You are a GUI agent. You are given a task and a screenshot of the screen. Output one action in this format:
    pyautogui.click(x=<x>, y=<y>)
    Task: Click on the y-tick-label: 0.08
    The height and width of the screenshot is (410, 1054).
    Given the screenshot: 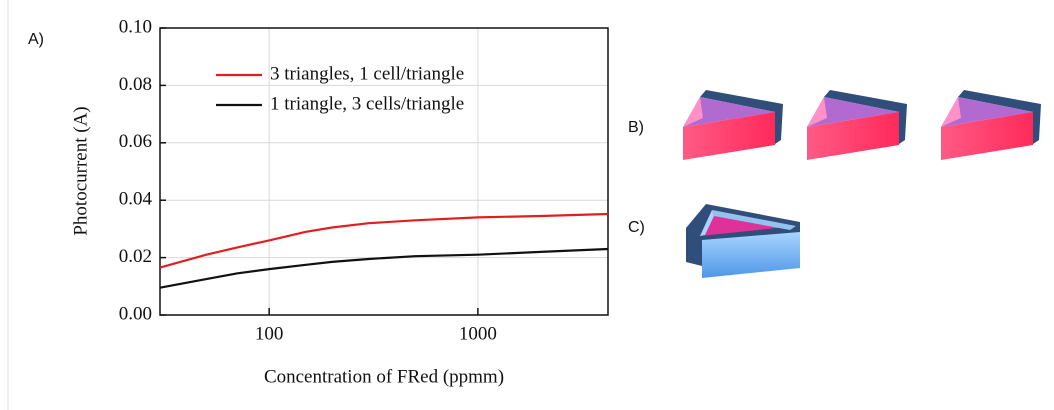 What is the action you would take?
    pyautogui.click(x=135, y=84)
    